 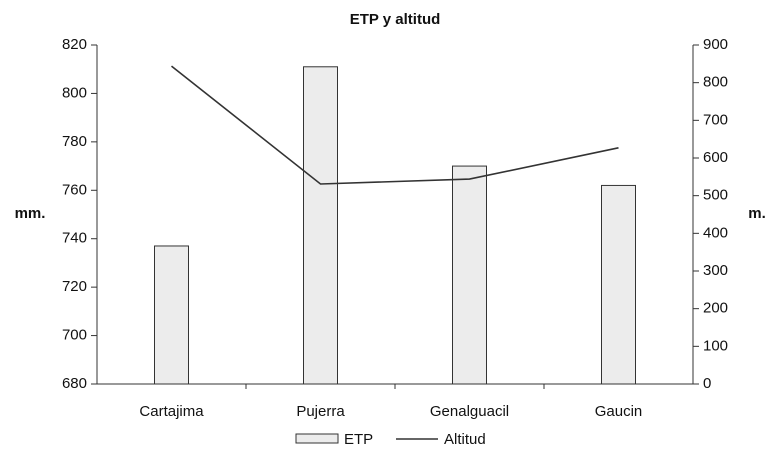 I want to click on x-tick-label: Cartajima, so click(x=171, y=411).